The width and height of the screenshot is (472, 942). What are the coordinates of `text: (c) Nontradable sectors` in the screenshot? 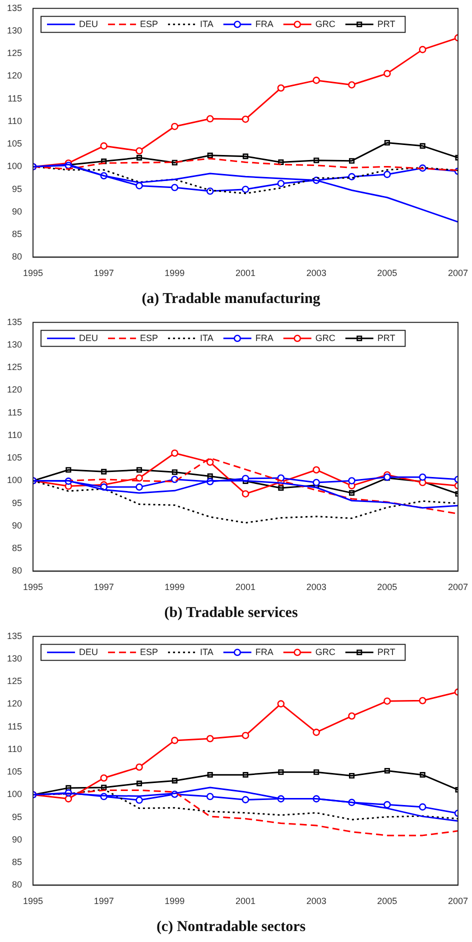 It's located at (231, 926).